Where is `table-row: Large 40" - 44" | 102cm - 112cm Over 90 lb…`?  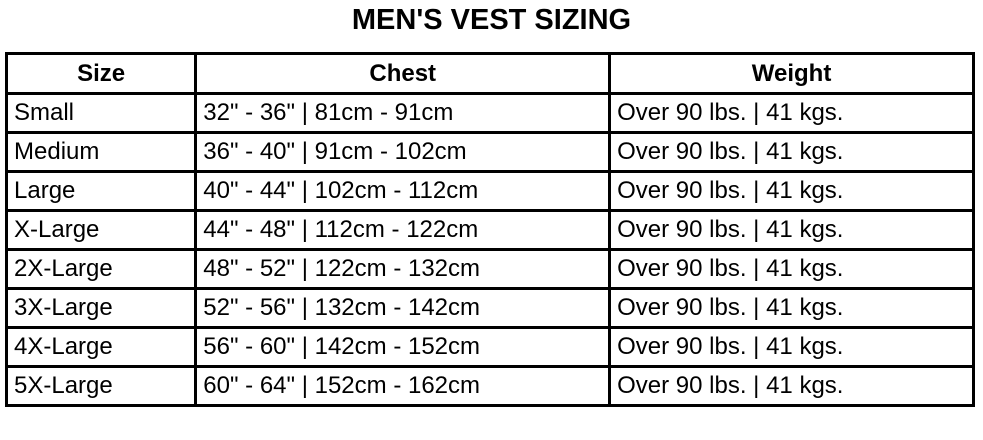 table-row: Large 40" - 44" | 102cm - 112cm Over 90 lb… is located at coordinates (489, 191).